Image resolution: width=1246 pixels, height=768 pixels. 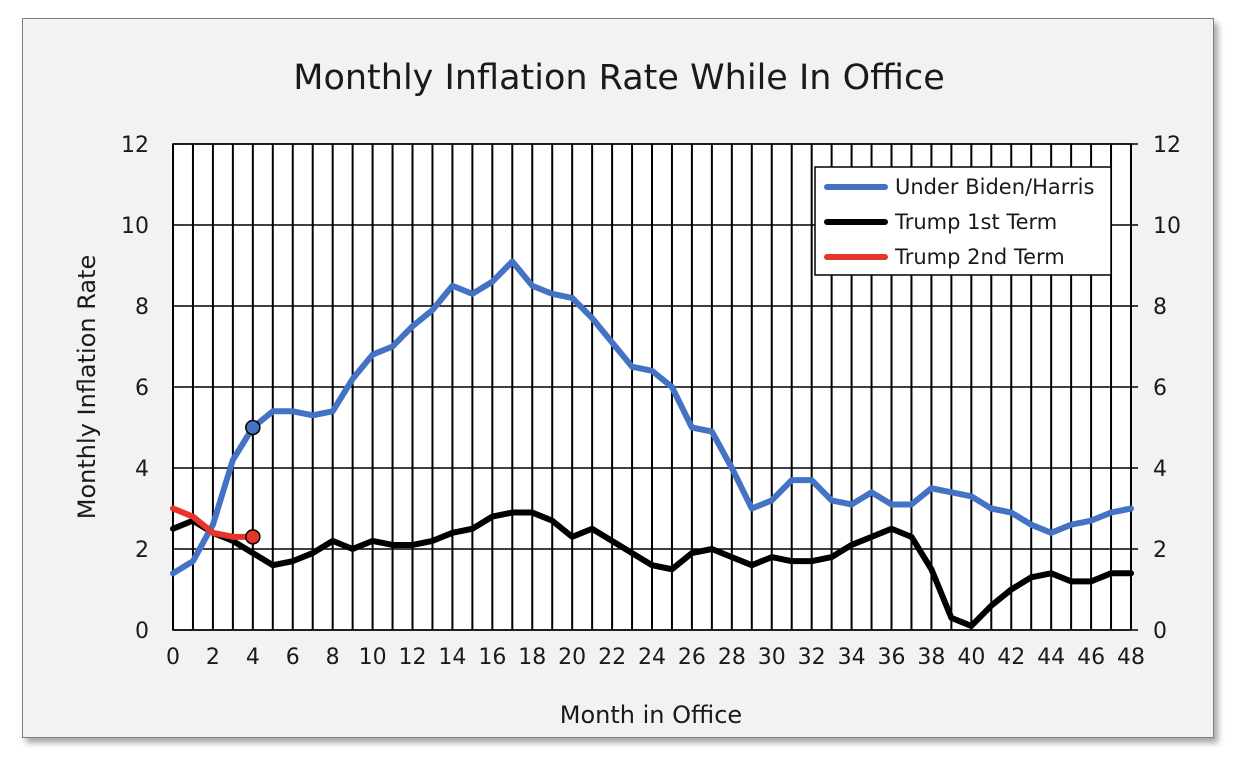 I want to click on y-tick-label-right: 4, so click(x=1160, y=469).